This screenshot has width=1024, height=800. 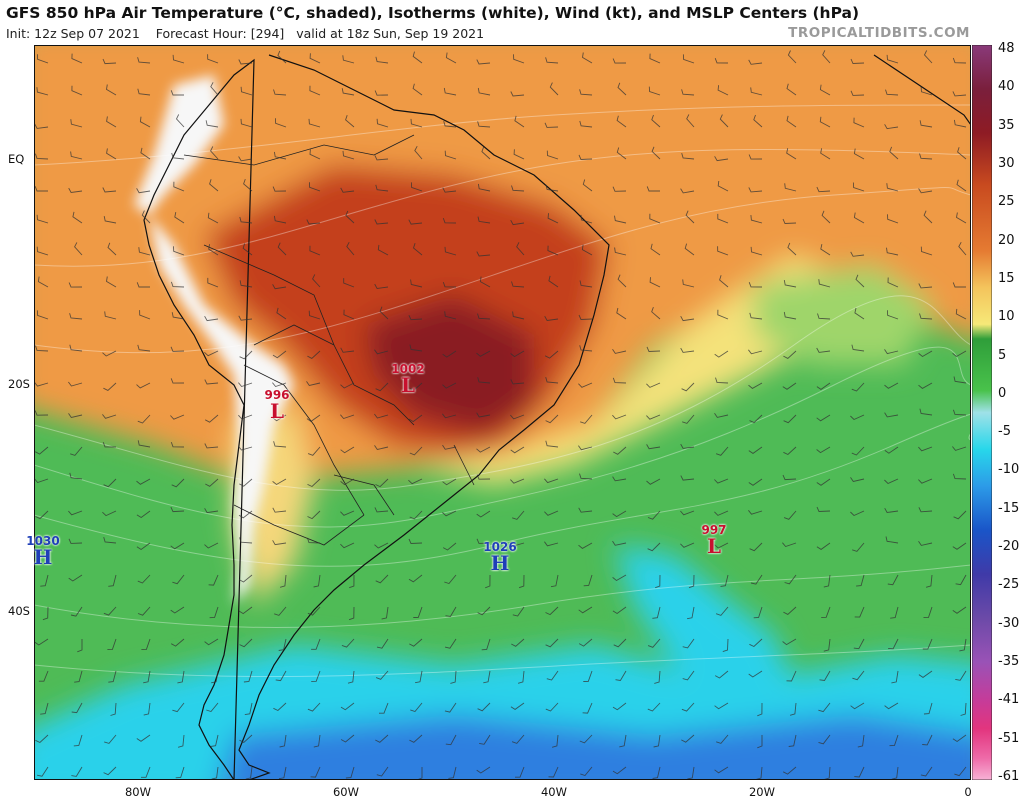 I want to click on andes-mask-central, so click(x=221, y=410).